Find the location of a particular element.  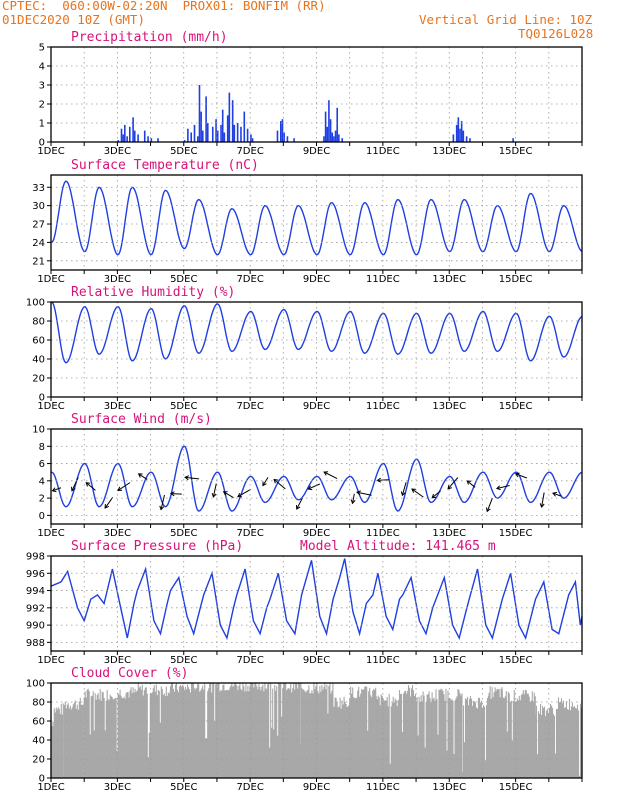

pres-y-tick: 996 is located at coordinates (35, 574).